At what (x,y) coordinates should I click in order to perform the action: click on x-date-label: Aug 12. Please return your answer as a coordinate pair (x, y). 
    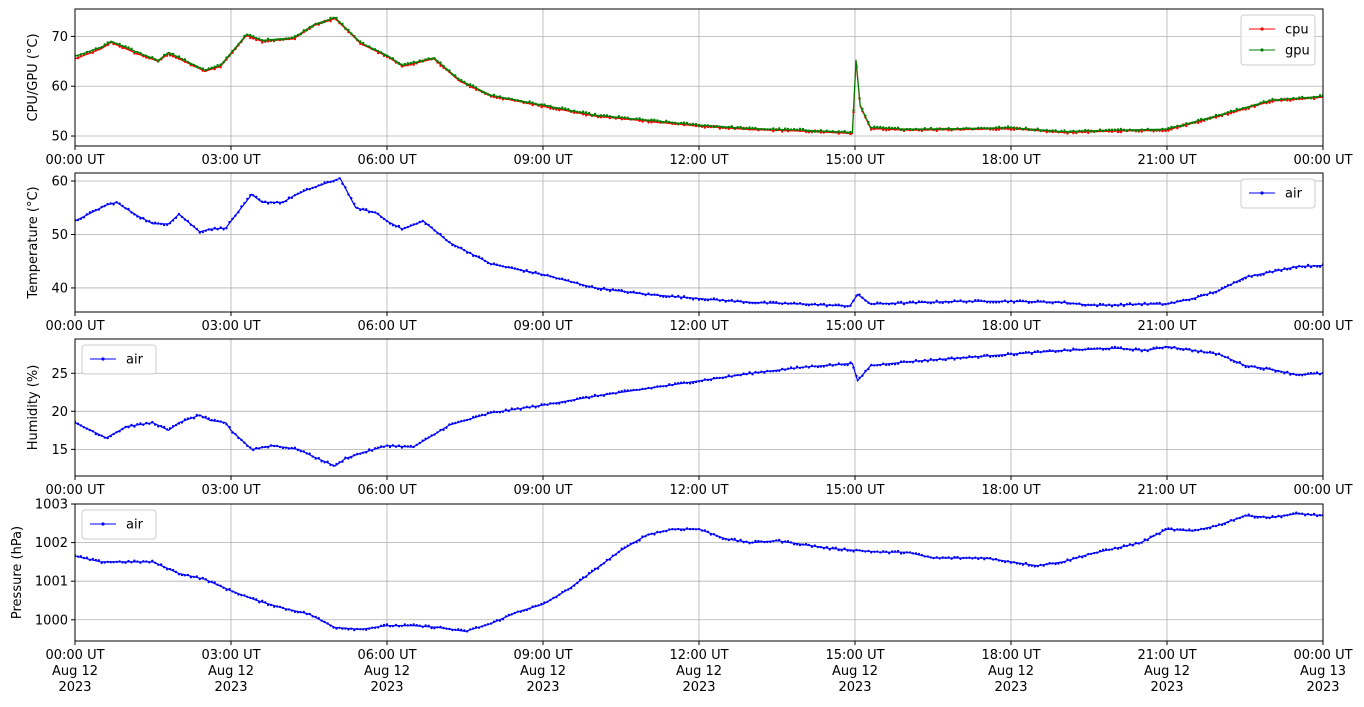
    Looking at the image, I should click on (387, 671).